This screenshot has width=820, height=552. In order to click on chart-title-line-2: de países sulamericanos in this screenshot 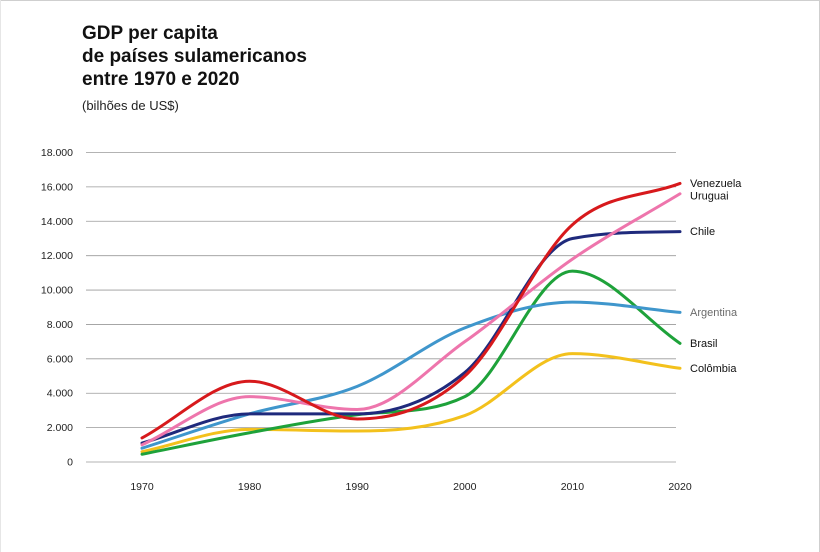, I will do `click(194, 56)`.